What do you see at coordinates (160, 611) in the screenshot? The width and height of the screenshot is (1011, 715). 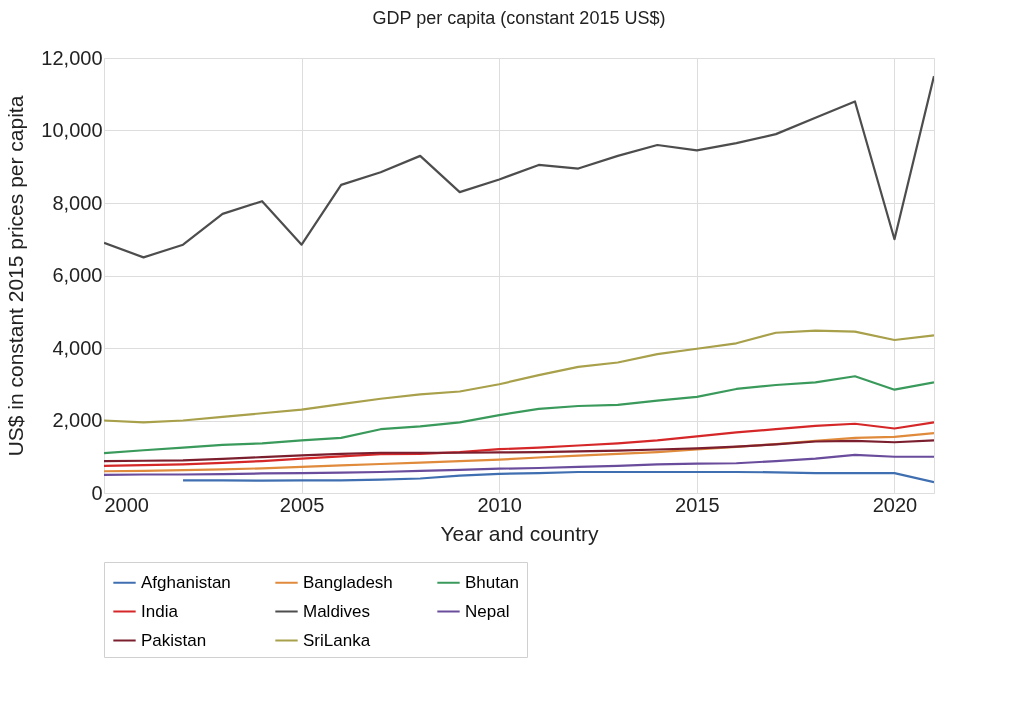 I see `legend-label: India` at bounding box center [160, 611].